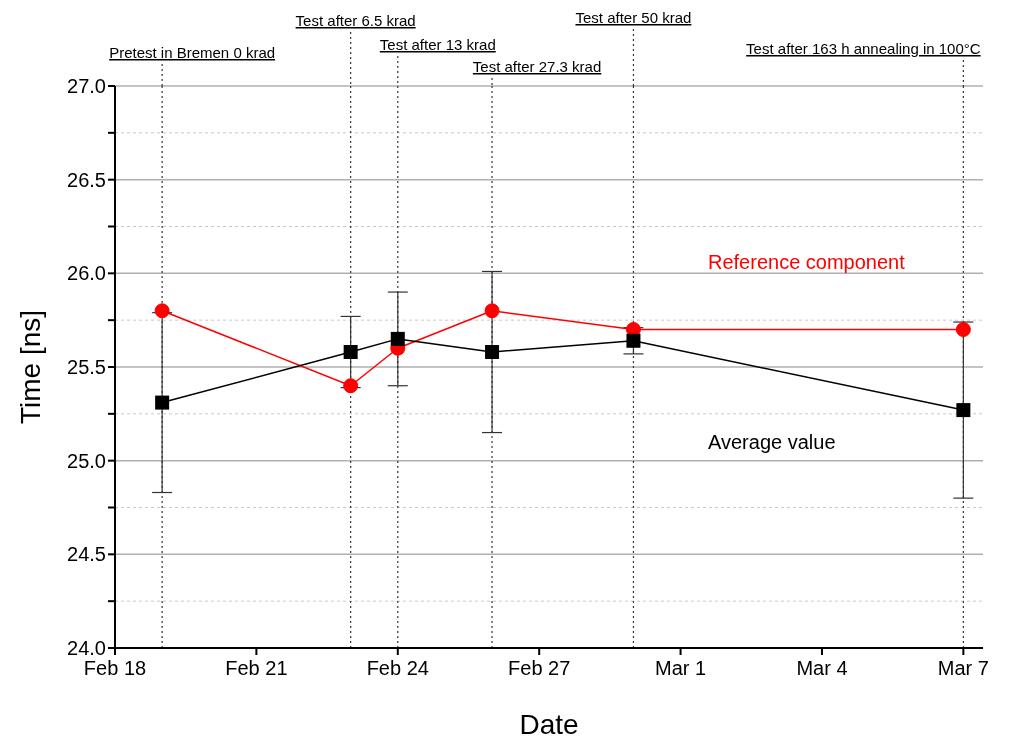  I want to click on y-tick-label: 26.5, so click(86, 179).